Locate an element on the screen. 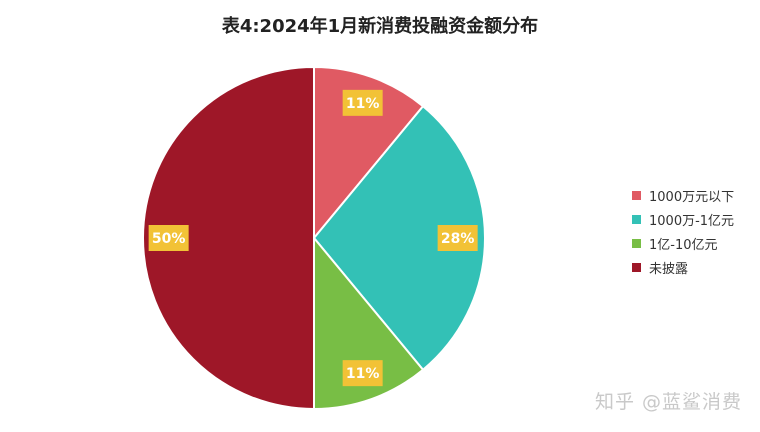  data-label-1: 28% is located at coordinates (457, 238).